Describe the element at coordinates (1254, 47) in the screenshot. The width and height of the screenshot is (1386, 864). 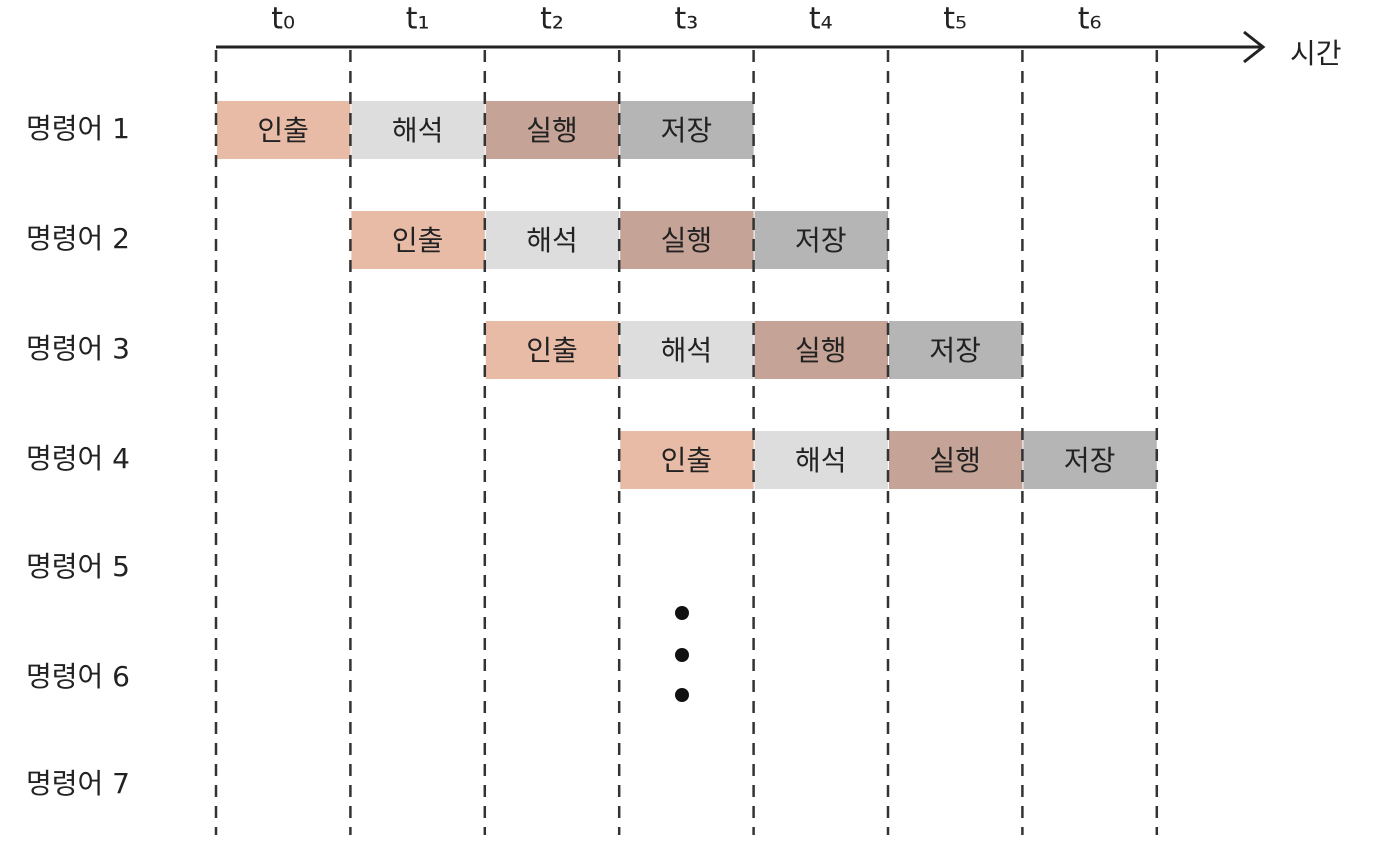
I see `axis-arrow` at that location.